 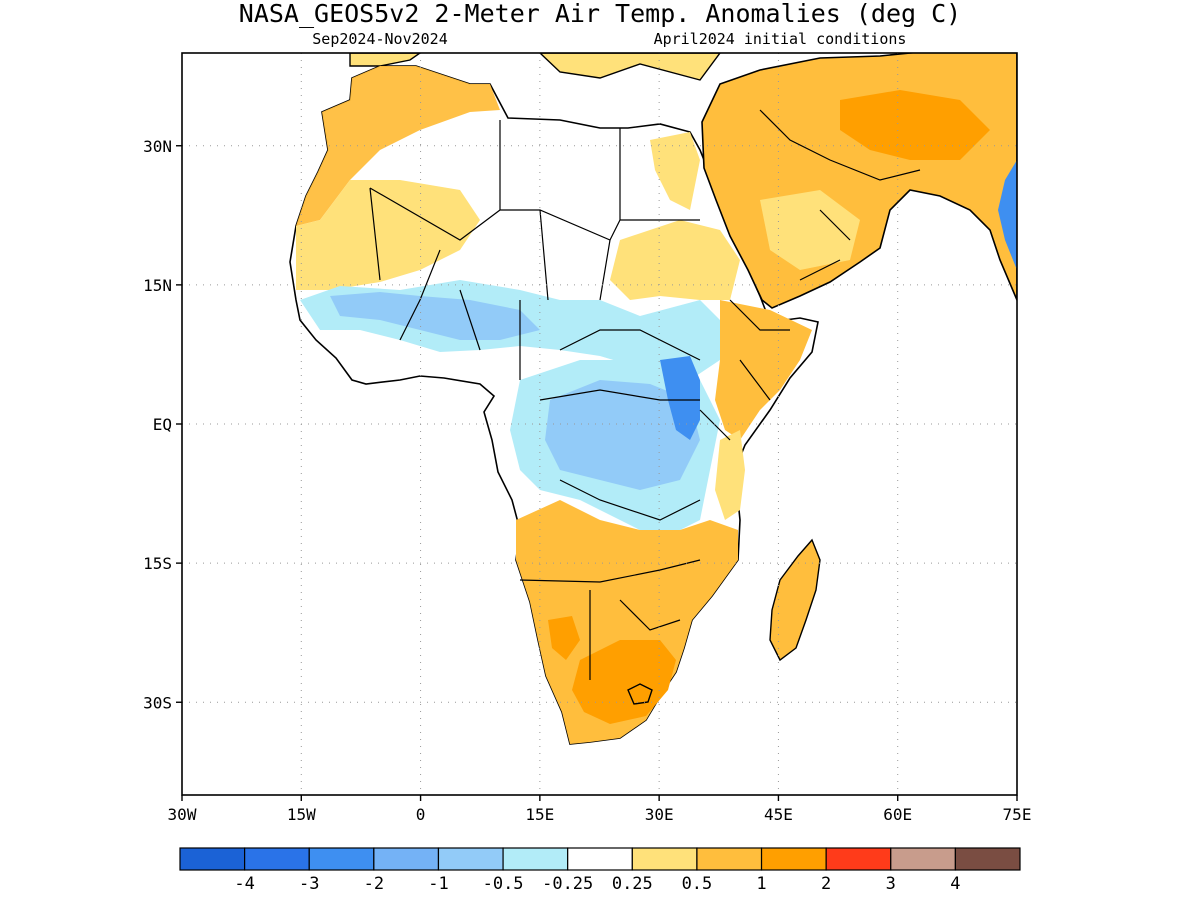 I want to click on anomaly-arabia-warm-core, so click(x=915, y=125).